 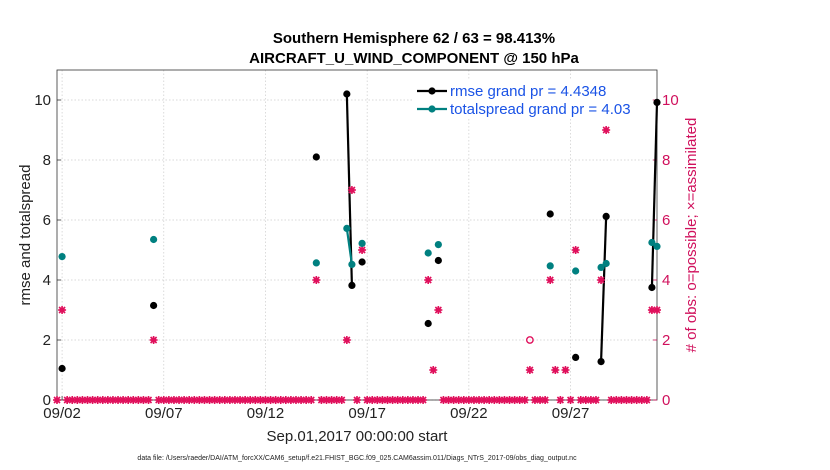 What do you see at coordinates (469, 413) in the screenshot?
I see `x-tick-label: 09/22` at bounding box center [469, 413].